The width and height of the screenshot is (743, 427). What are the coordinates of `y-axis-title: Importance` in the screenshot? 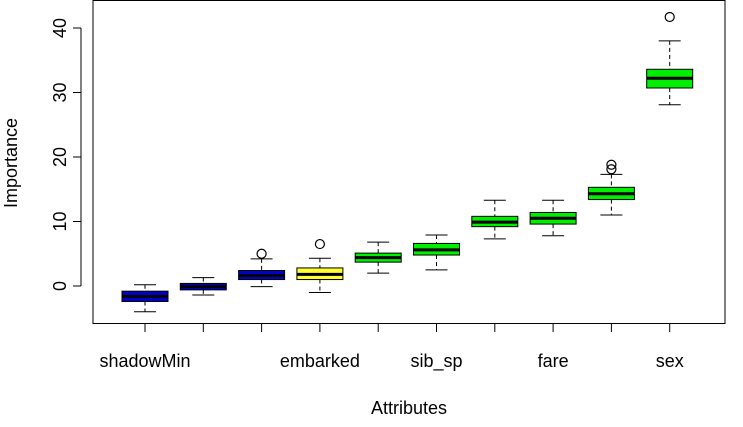 It's located at (11, 163).